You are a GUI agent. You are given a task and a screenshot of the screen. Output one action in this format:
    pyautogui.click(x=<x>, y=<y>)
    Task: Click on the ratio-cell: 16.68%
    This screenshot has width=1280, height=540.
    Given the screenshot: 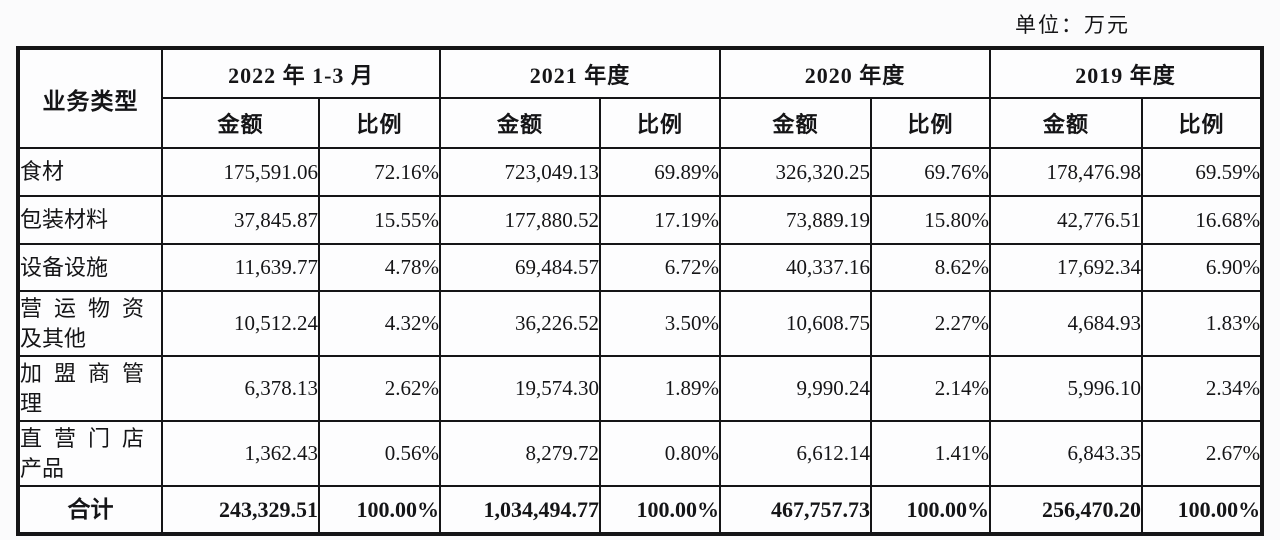 What is the action you would take?
    pyautogui.click(x=1202, y=220)
    